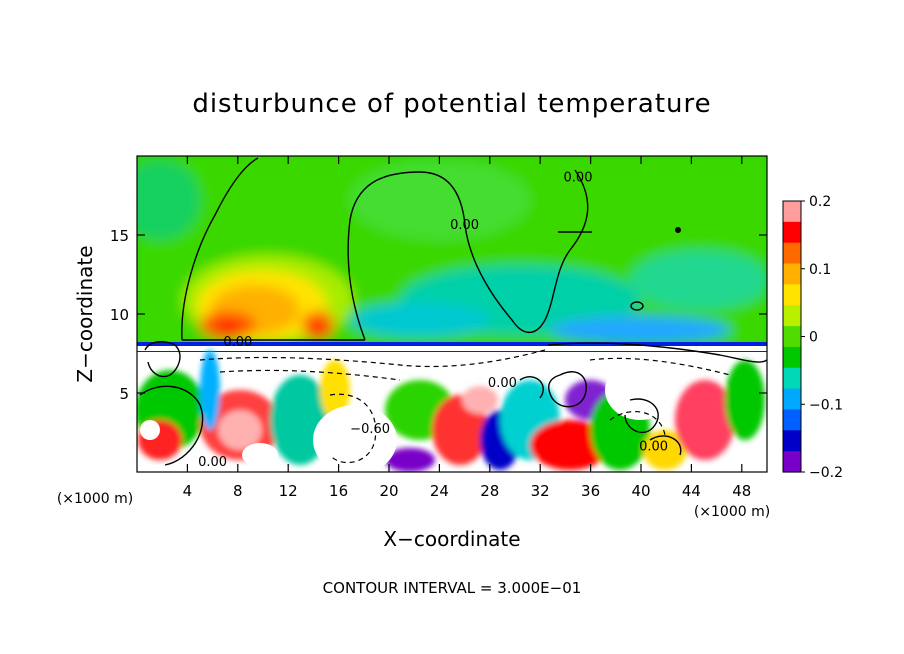  What do you see at coordinates (439, 491) in the screenshot?
I see `x-tick-label: 24` at bounding box center [439, 491].